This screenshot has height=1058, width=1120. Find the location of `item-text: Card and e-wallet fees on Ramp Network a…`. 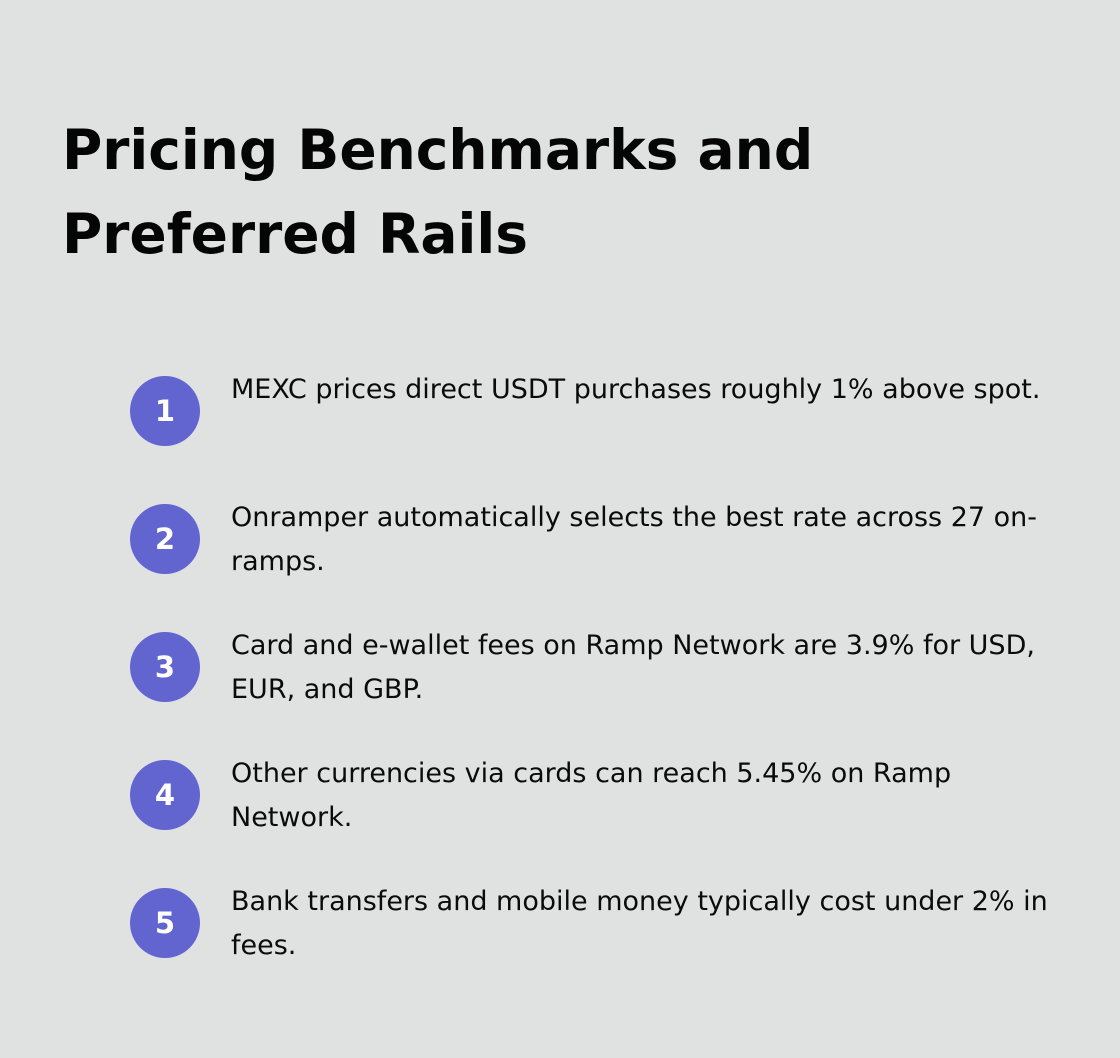

item-text: Card and e-wallet fees on Ramp Network a… is located at coordinates (633, 667).